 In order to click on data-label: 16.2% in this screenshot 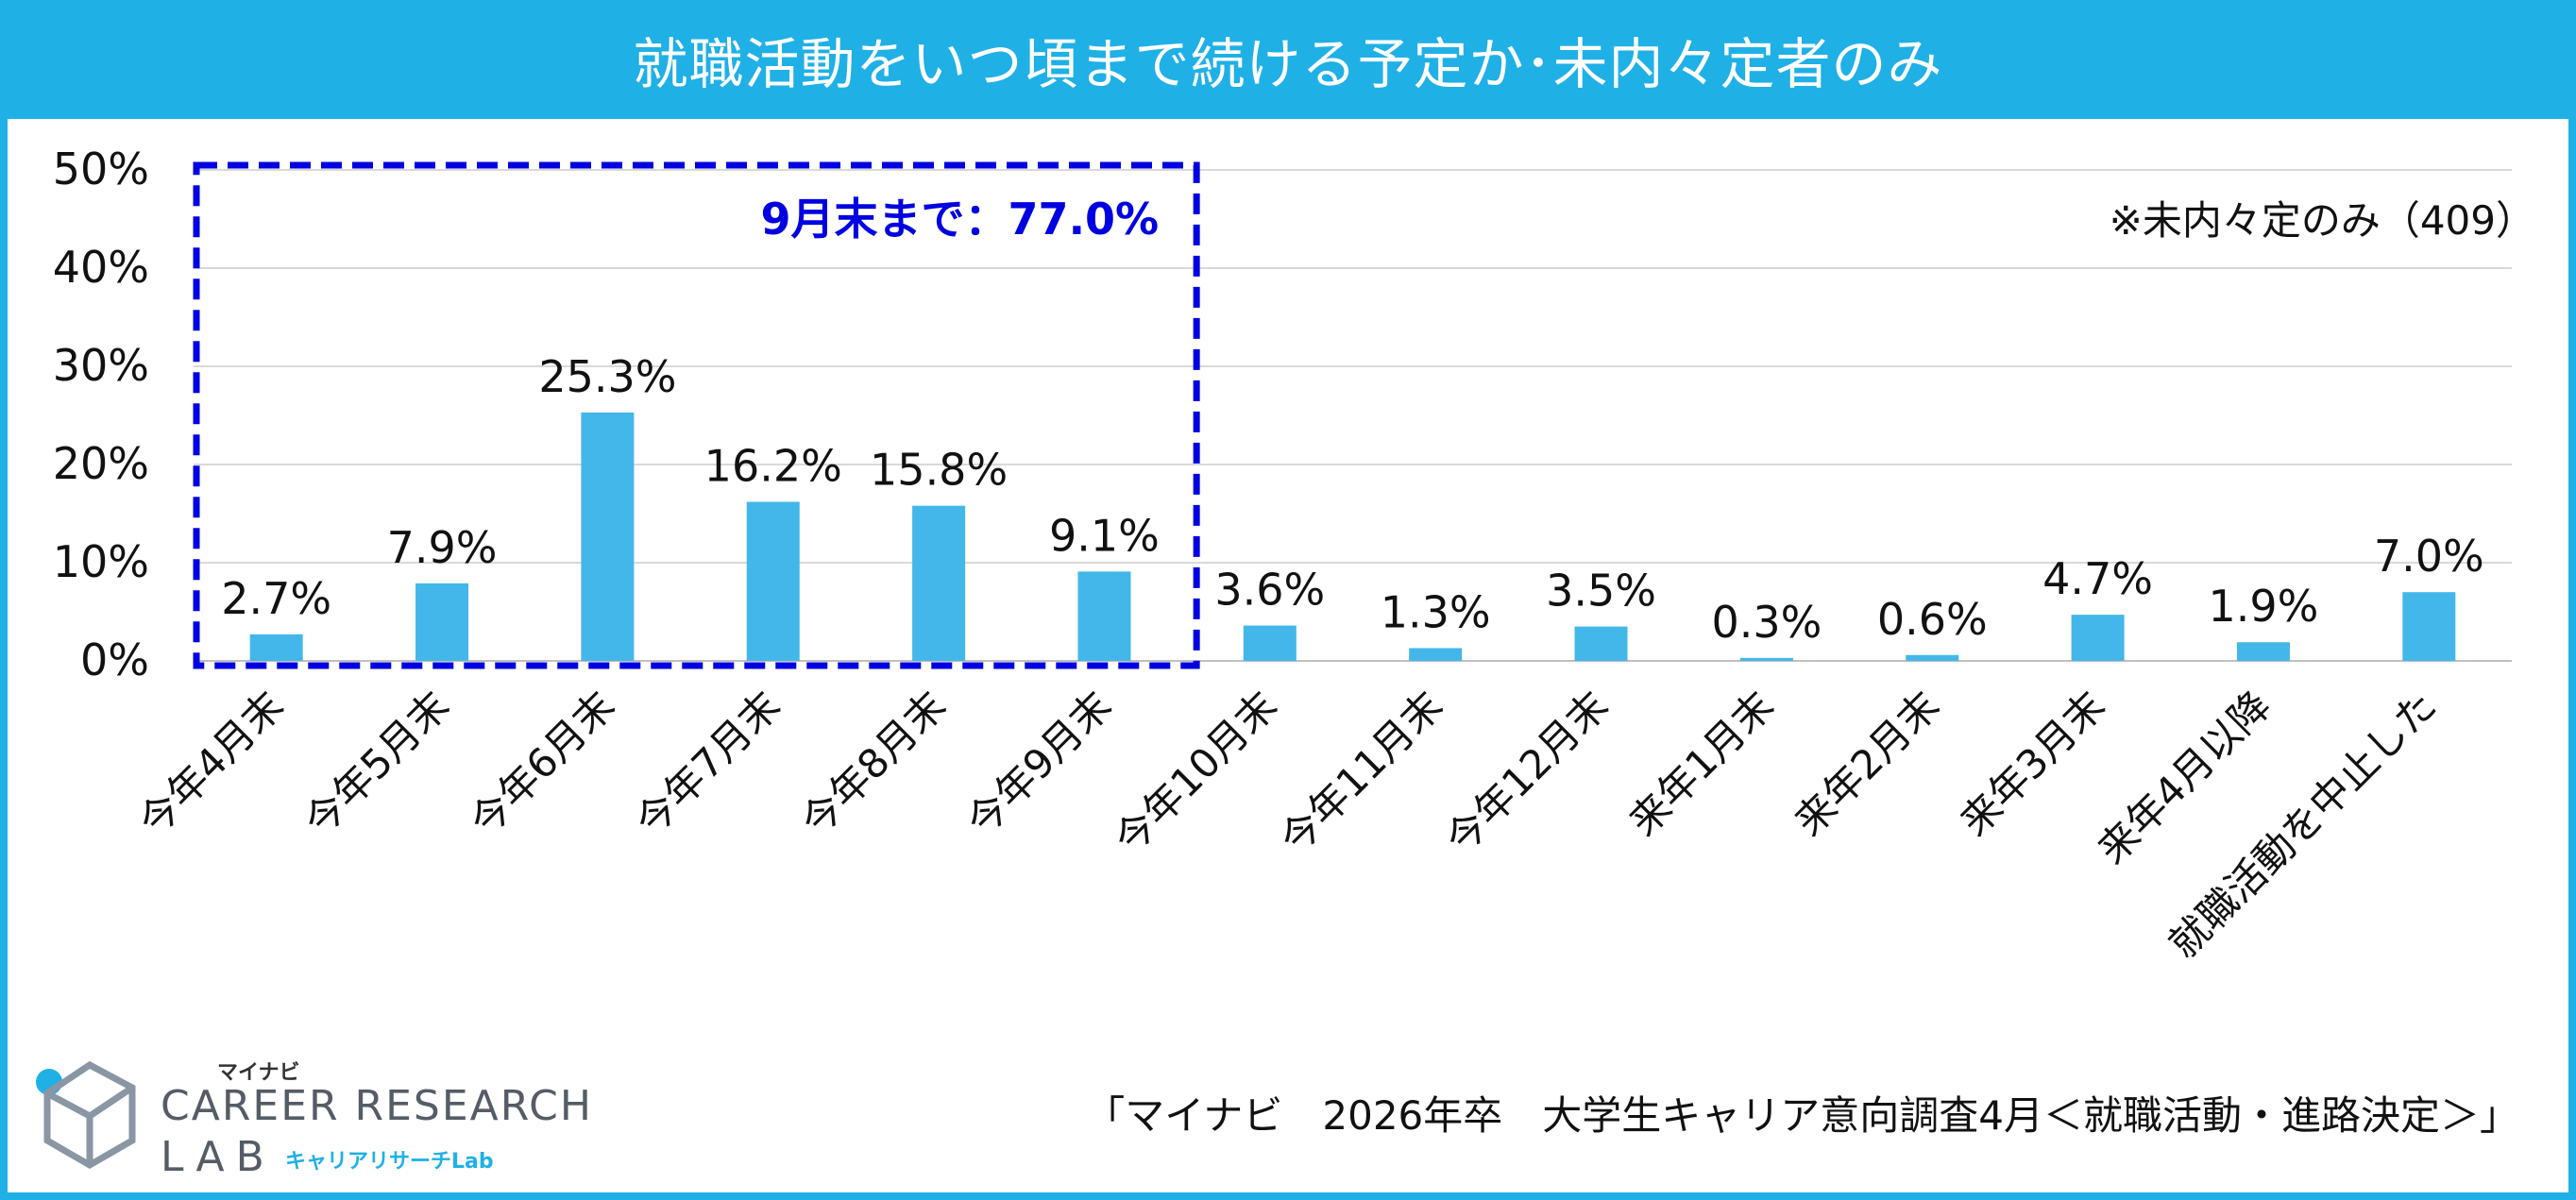, I will do `click(773, 466)`.